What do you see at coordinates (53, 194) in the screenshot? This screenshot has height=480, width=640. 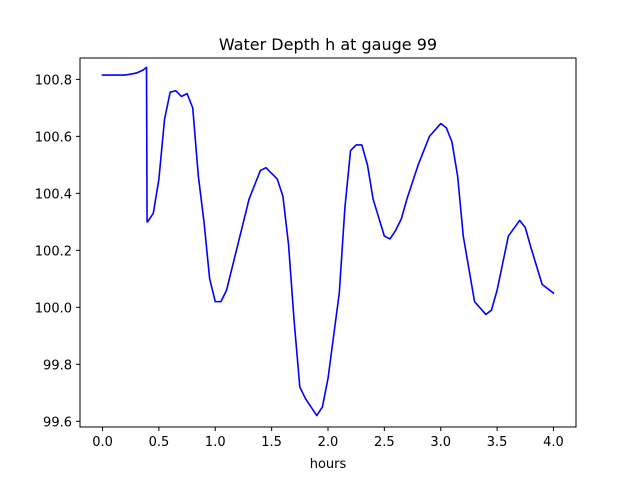 I see `y-tick-label: 100.4` at bounding box center [53, 194].